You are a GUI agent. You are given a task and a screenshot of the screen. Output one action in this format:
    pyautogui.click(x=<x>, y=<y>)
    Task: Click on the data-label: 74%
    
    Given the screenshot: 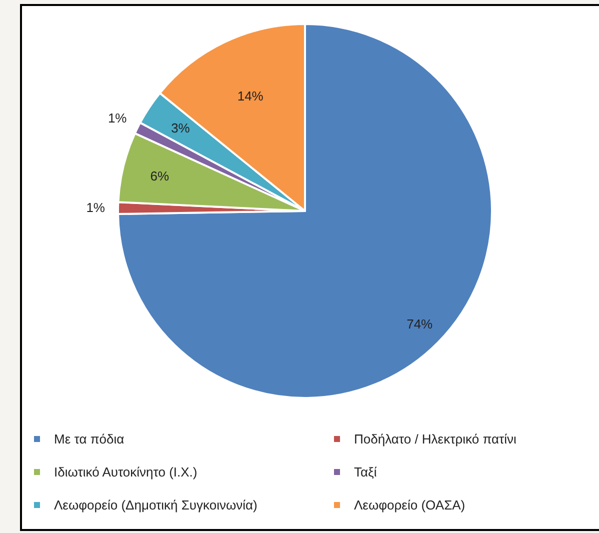 What is the action you would take?
    pyautogui.click(x=420, y=324)
    